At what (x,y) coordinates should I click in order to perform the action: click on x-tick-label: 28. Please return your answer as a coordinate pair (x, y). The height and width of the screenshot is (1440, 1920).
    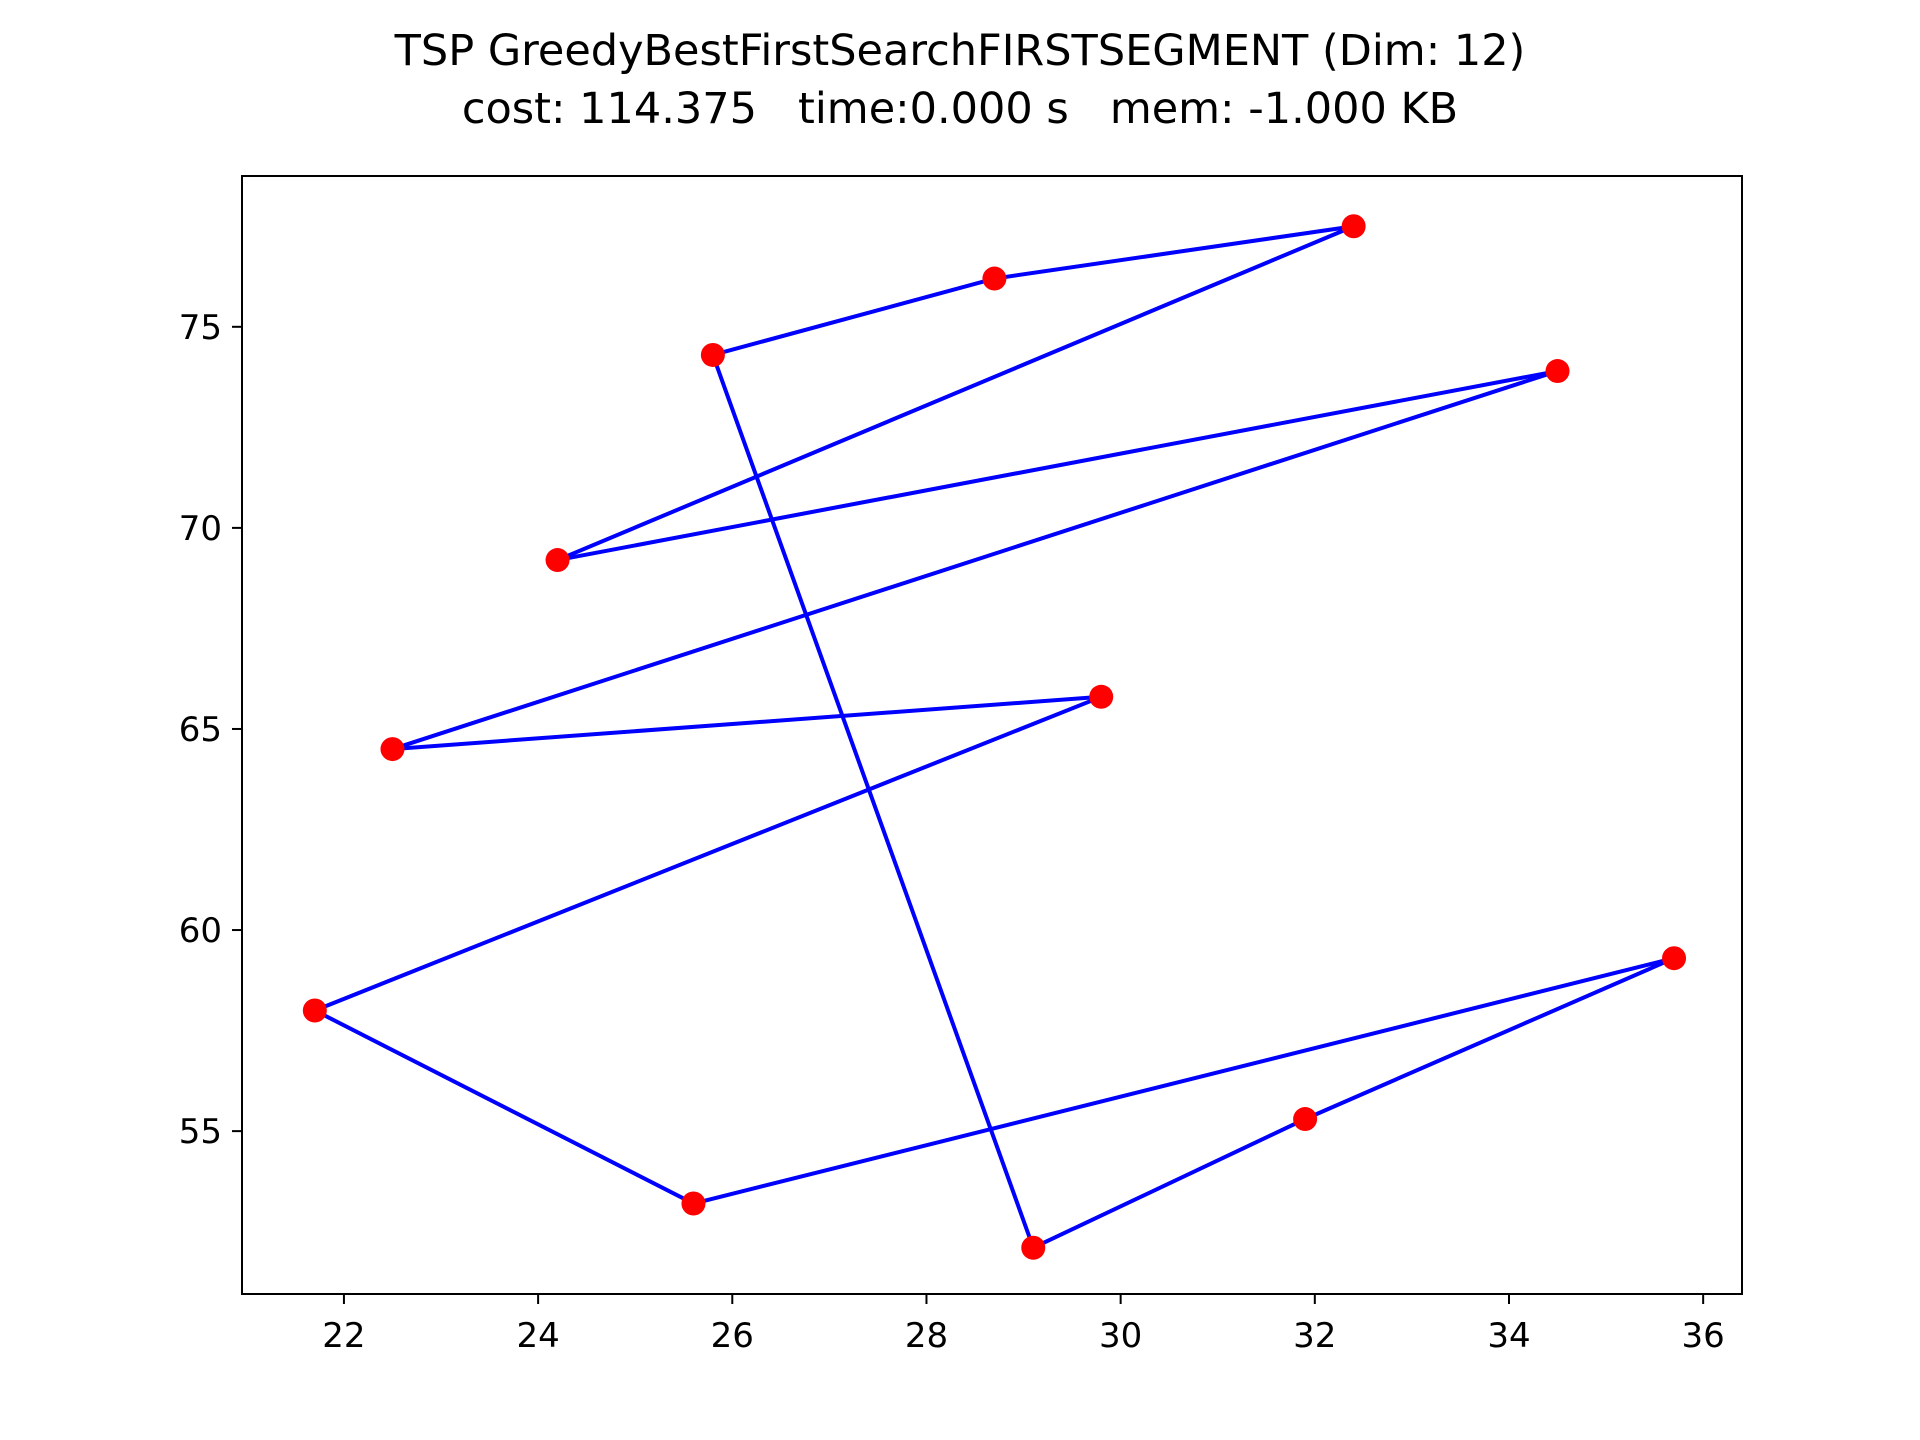
    Looking at the image, I should click on (926, 1336).